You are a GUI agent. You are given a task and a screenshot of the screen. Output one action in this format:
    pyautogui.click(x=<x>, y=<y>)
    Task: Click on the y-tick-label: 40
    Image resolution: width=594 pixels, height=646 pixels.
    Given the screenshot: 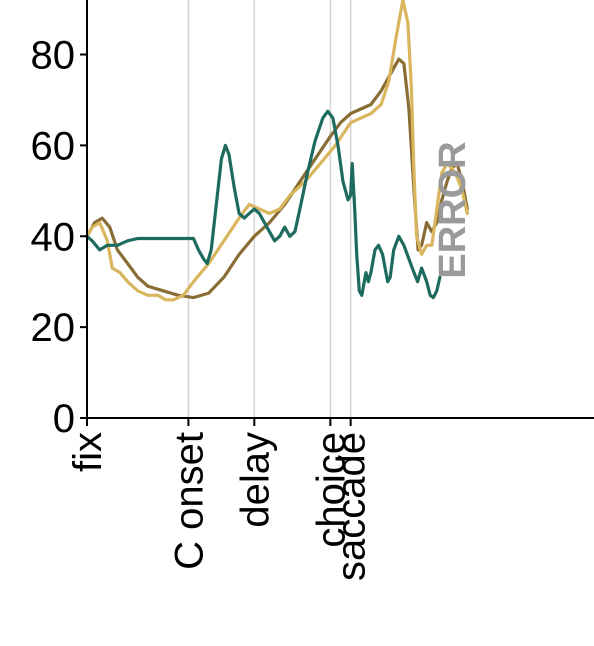 What is the action you would take?
    pyautogui.click(x=53, y=237)
    